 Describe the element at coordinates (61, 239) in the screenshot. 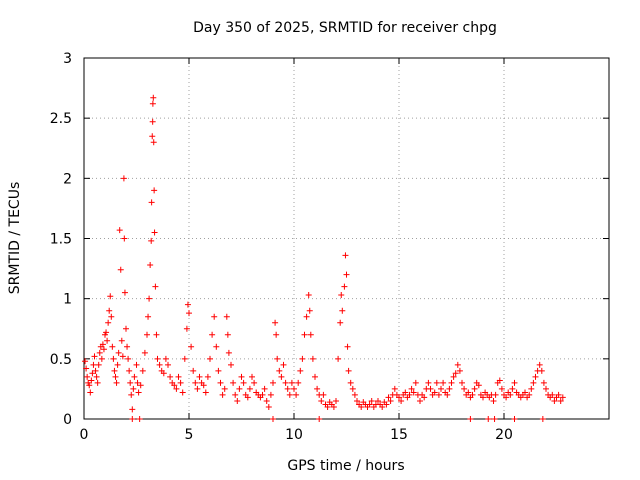

I see `y-tick-labels: 0 0.5 1 1.5 2 2.5 3` at that location.